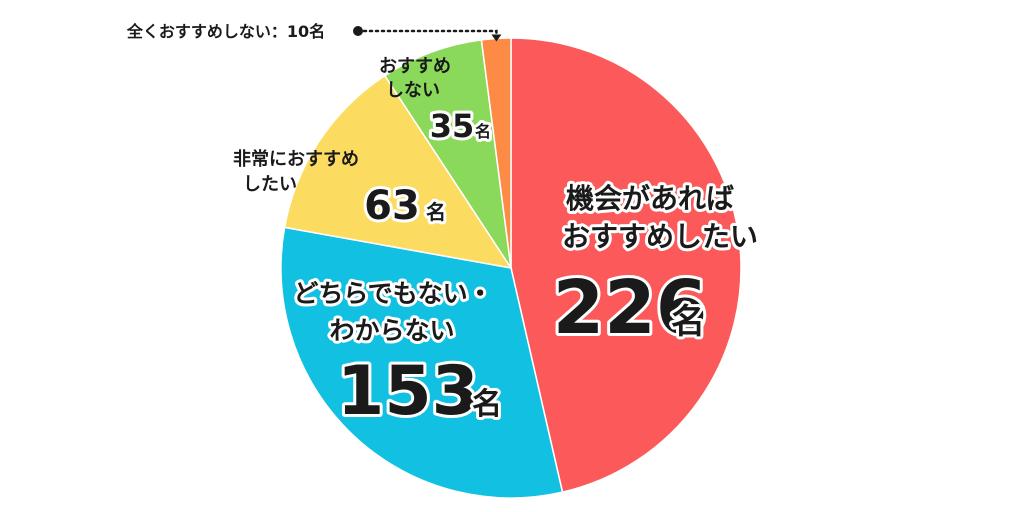 The width and height of the screenshot is (1024, 512). What do you see at coordinates (225, 31) in the screenshot?
I see `slice-label-line: 全くおすすめしない：10名` at bounding box center [225, 31].